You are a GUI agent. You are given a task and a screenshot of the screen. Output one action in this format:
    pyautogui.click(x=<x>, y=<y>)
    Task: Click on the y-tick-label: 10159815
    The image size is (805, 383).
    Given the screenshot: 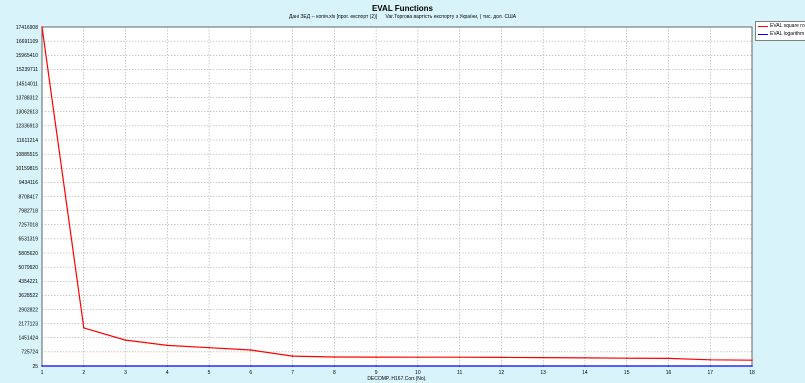 What is the action you would take?
    pyautogui.click(x=27, y=169)
    